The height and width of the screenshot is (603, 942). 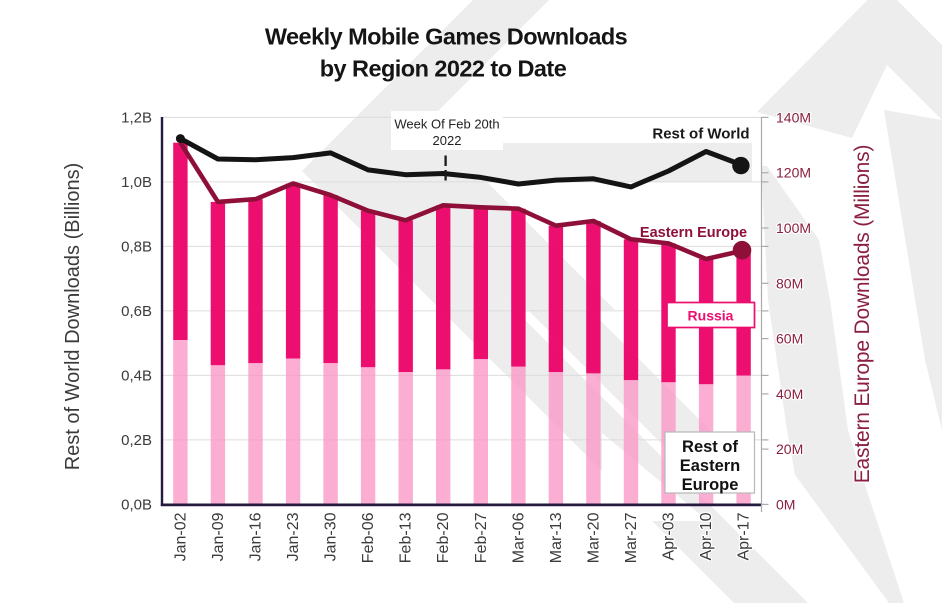 I want to click on svg-text: Mar-13, so click(x=556, y=537).